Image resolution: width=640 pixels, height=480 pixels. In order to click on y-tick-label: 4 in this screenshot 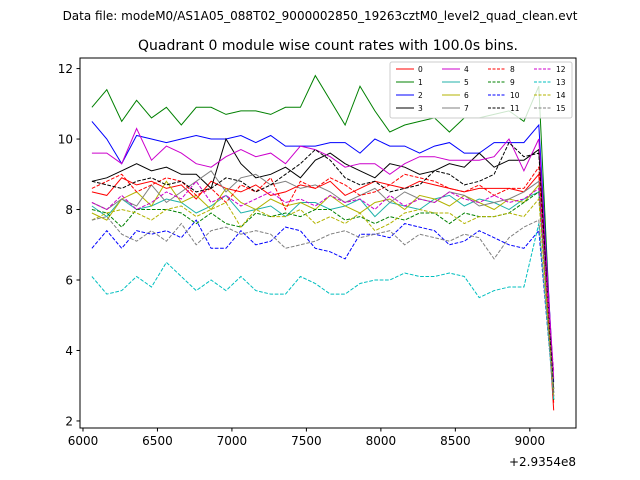, I will do `click(69, 351)`.